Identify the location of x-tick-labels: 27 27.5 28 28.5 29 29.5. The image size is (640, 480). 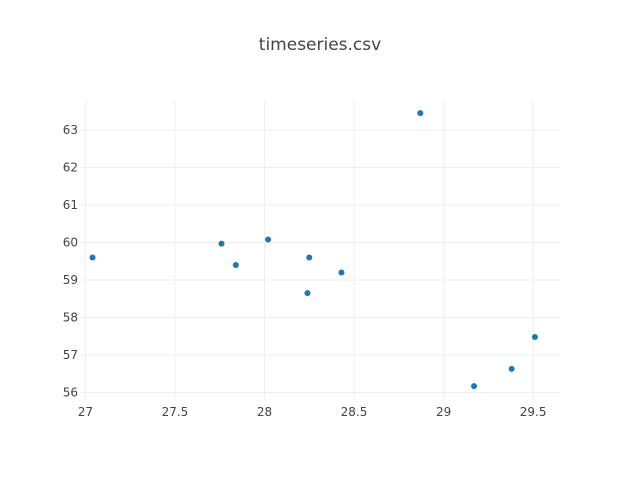
(312, 412).